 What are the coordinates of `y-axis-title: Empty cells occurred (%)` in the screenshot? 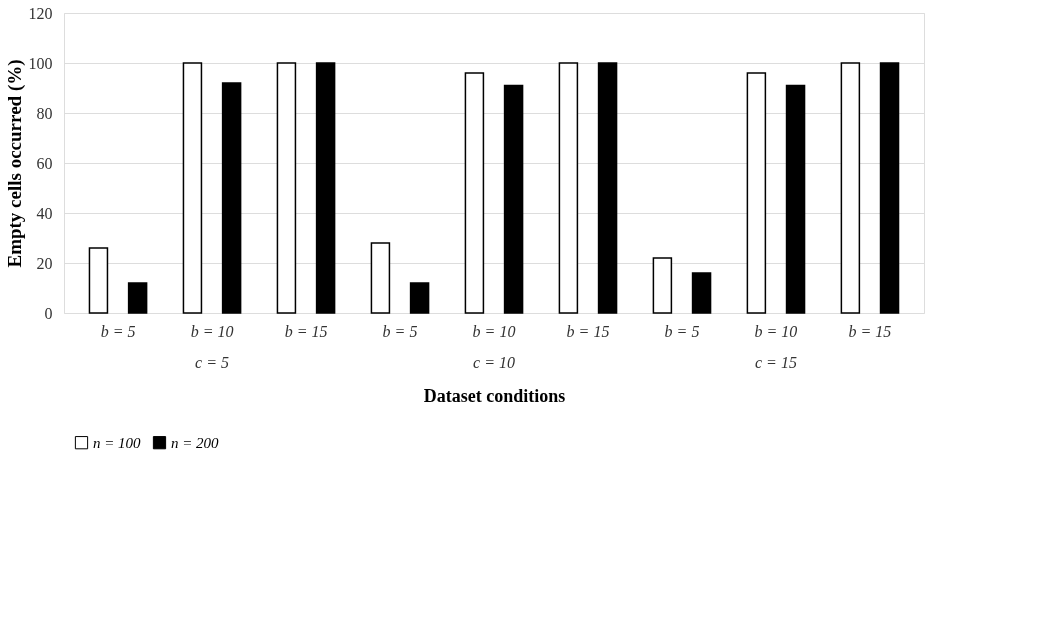 It's located at (14, 163).